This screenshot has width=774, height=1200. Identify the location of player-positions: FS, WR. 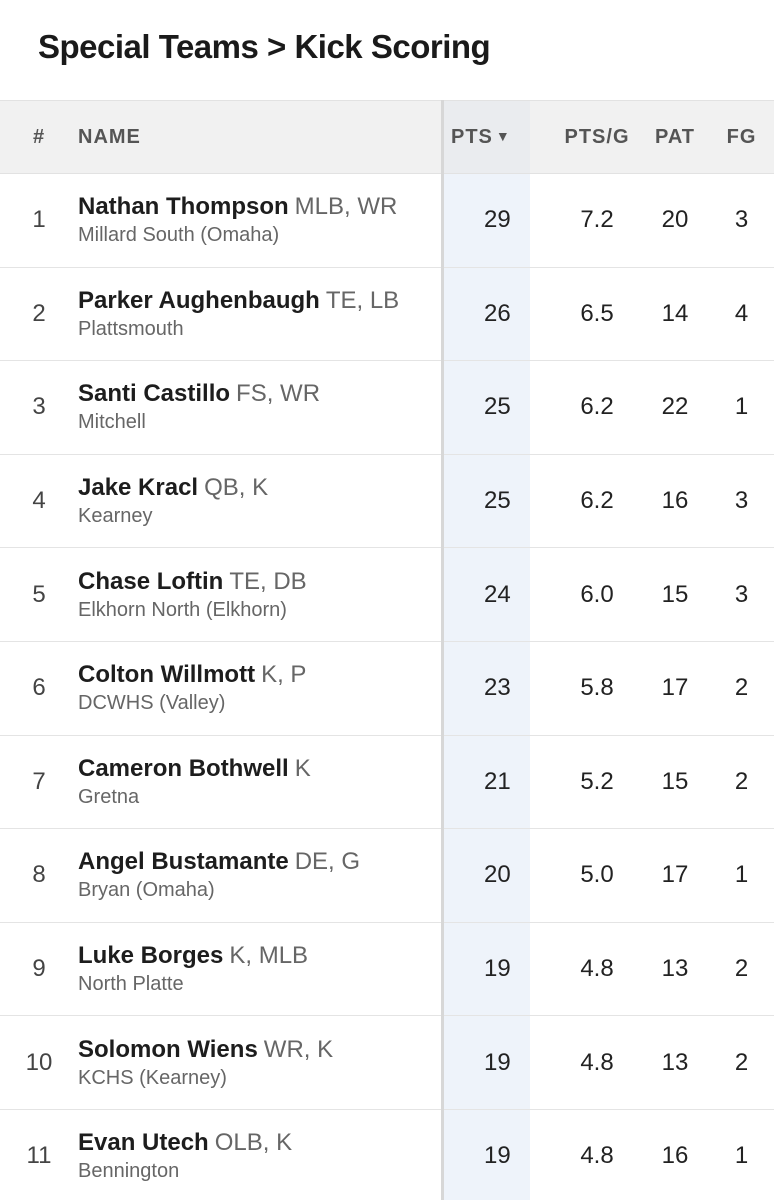
(278, 394).